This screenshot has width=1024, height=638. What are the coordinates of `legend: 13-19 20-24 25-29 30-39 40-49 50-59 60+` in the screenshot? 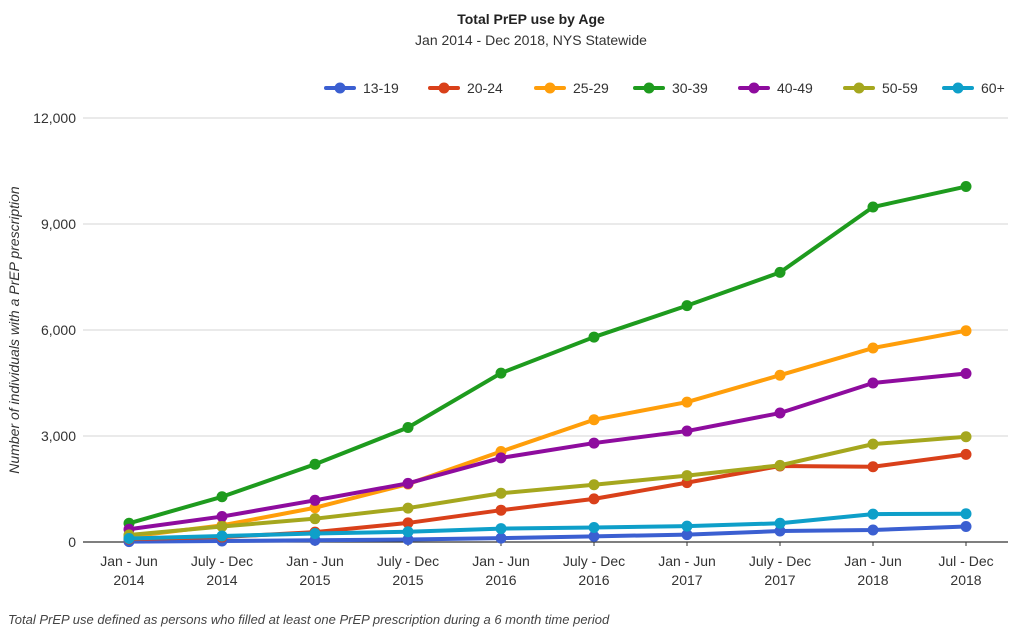 It's located at (664, 88).